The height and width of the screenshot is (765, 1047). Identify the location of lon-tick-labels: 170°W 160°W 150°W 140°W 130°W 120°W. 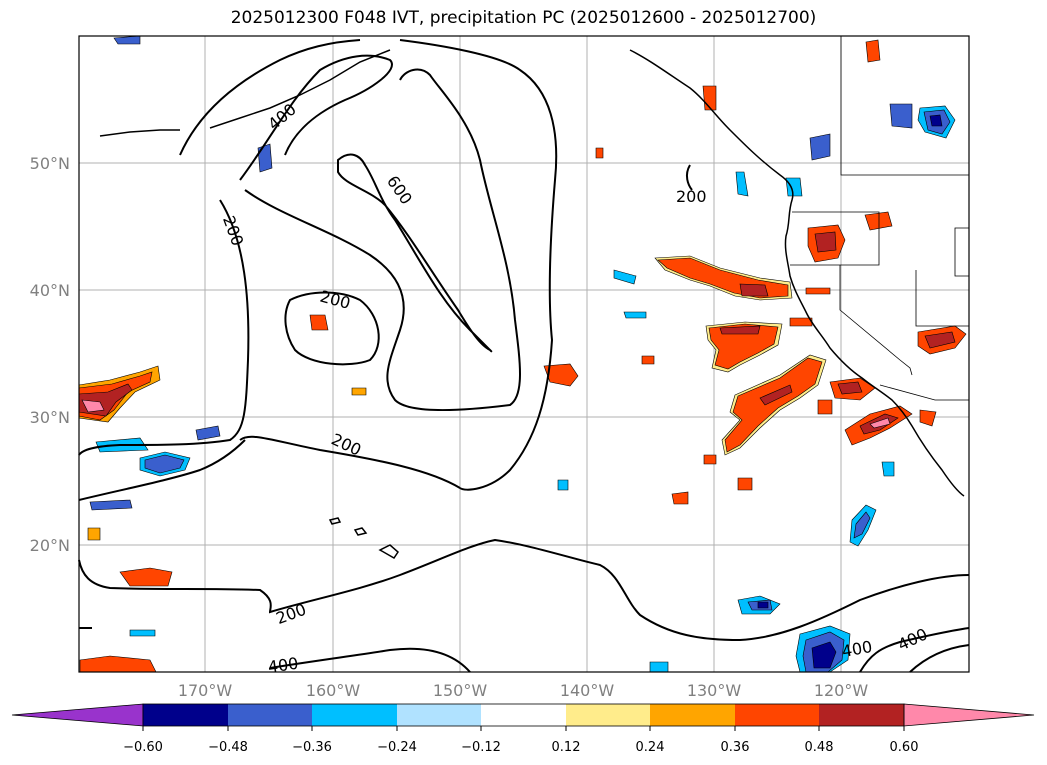
(523, 690).